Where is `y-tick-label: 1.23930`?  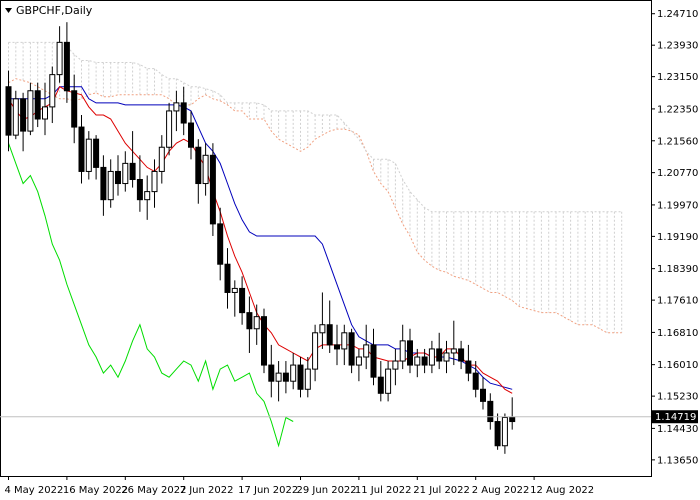
y-tick-label: 1.23930 is located at coordinates (677, 46).